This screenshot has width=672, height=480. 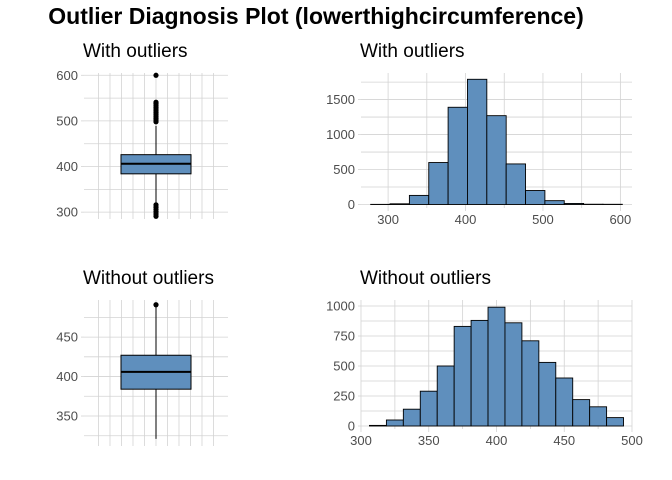 I want to click on boxplot-with-outliers-panel: With outliers 300 400 500 600, so click(x=142, y=130).